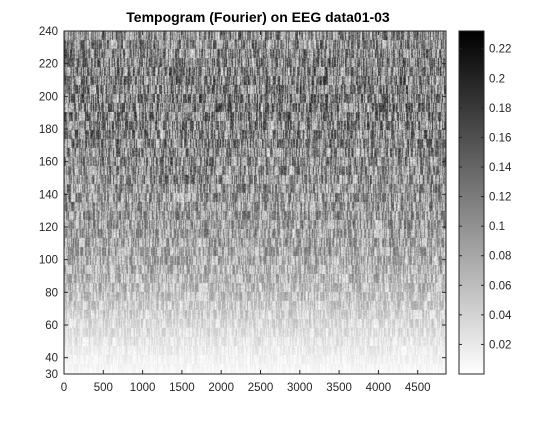 This screenshot has height=425, width=560. I want to click on y-tick-label: 220, so click(48, 65).